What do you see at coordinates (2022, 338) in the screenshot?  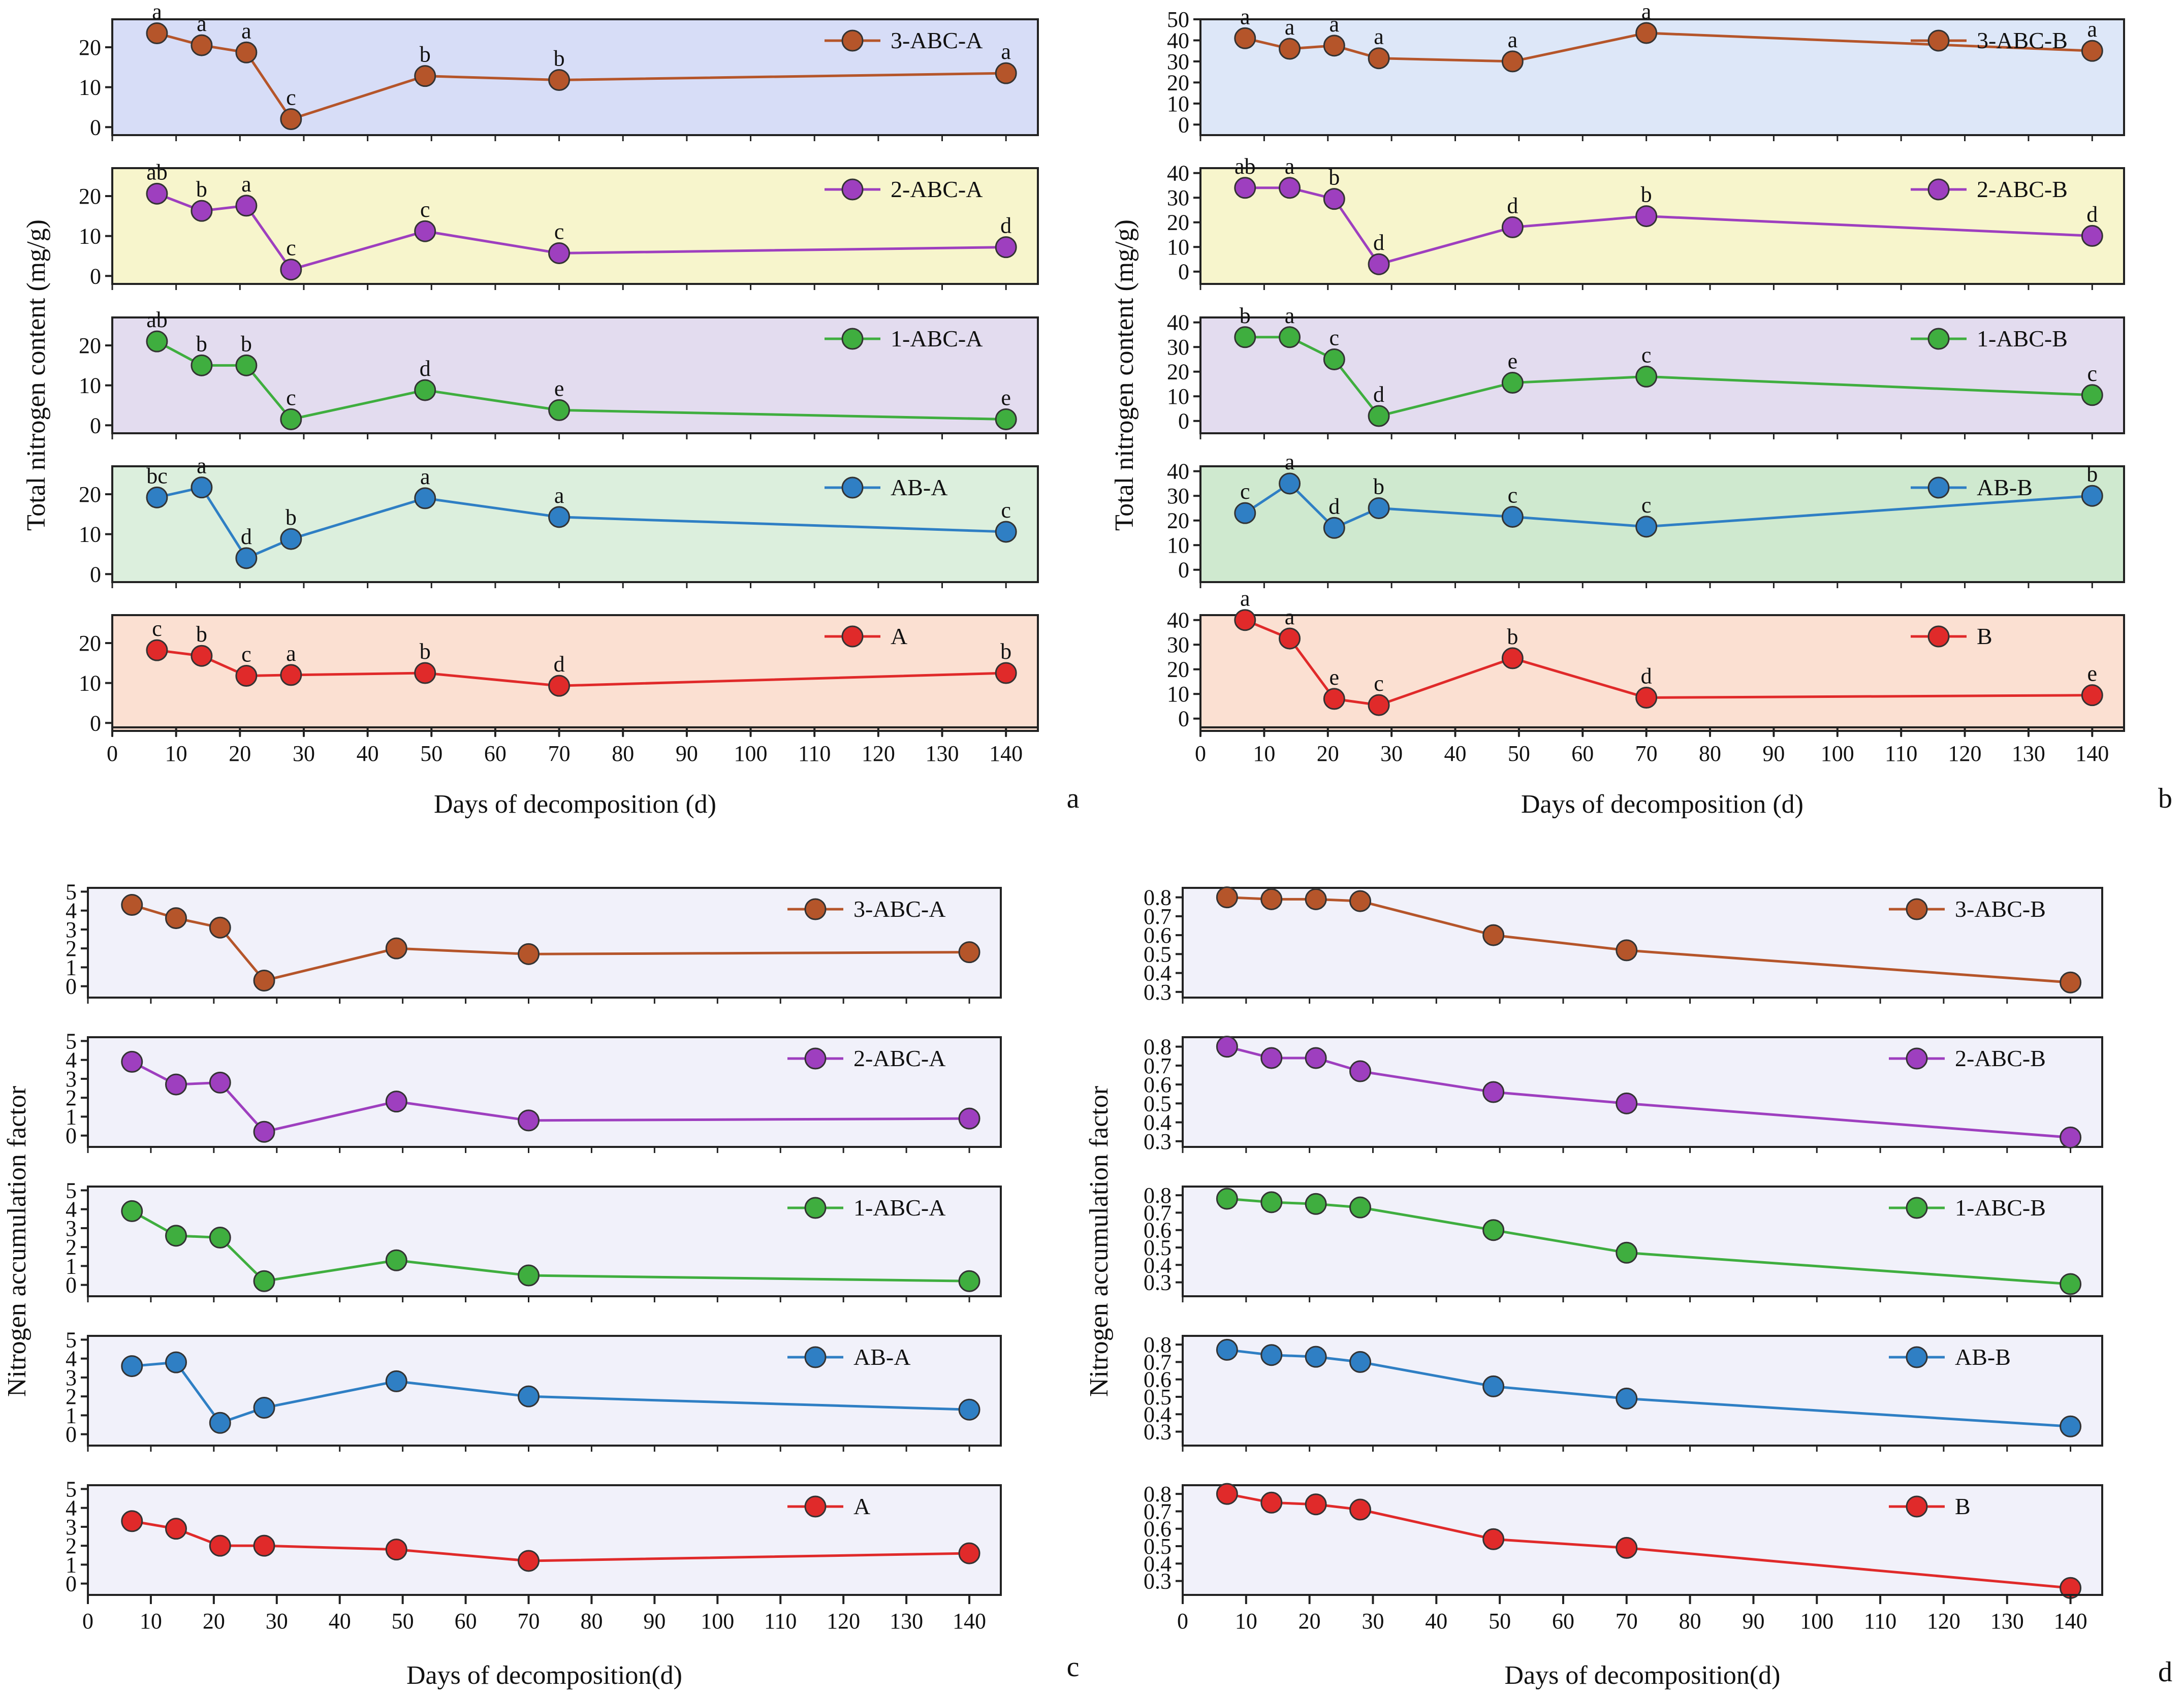 I see `legend-entry: 1-ABC-B` at bounding box center [2022, 338].